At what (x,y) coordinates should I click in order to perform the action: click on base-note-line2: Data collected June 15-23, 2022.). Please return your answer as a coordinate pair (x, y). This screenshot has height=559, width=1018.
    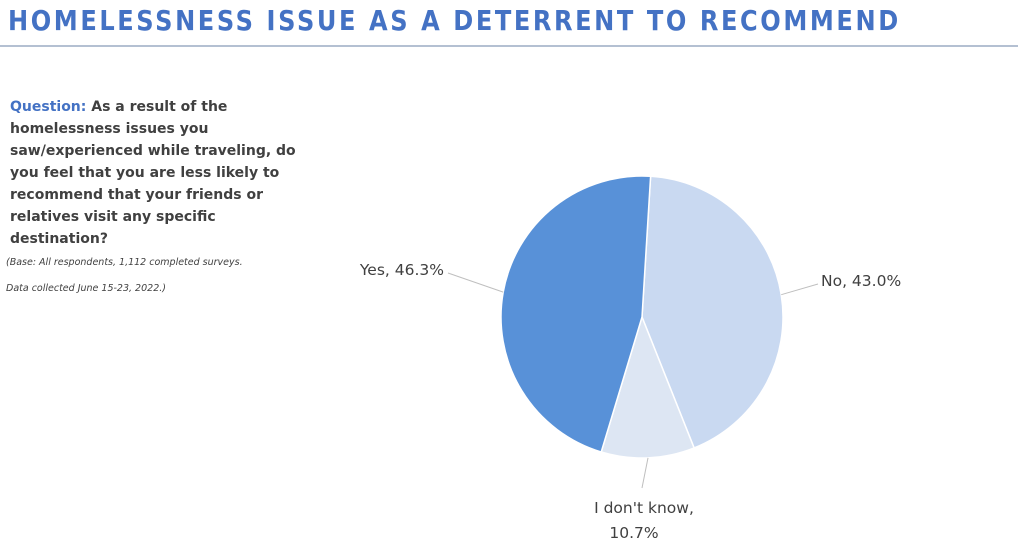
    Looking at the image, I should click on (86, 288).